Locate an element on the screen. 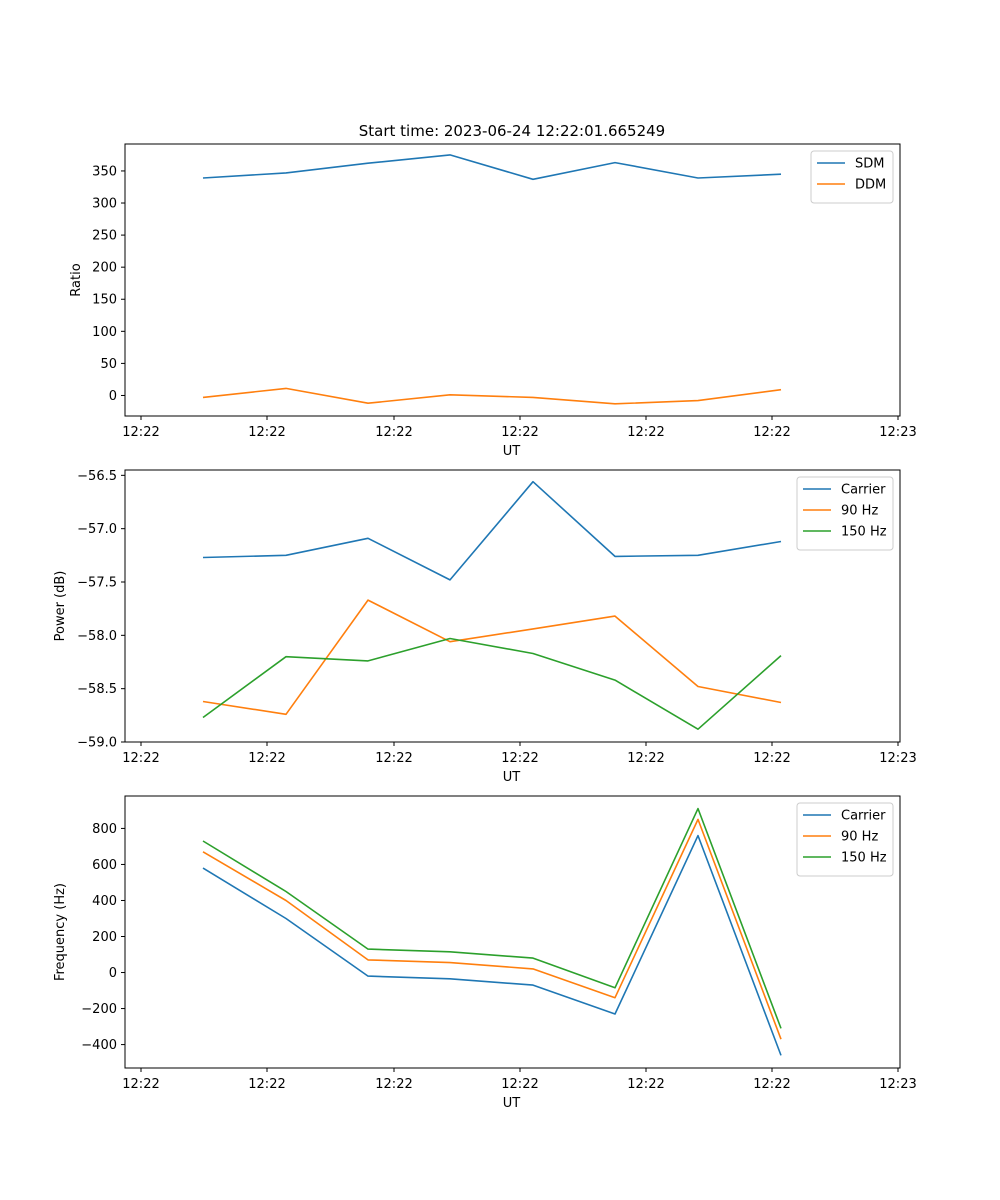 The image size is (1000, 1200). y-tick-label: 600 is located at coordinates (104, 865).